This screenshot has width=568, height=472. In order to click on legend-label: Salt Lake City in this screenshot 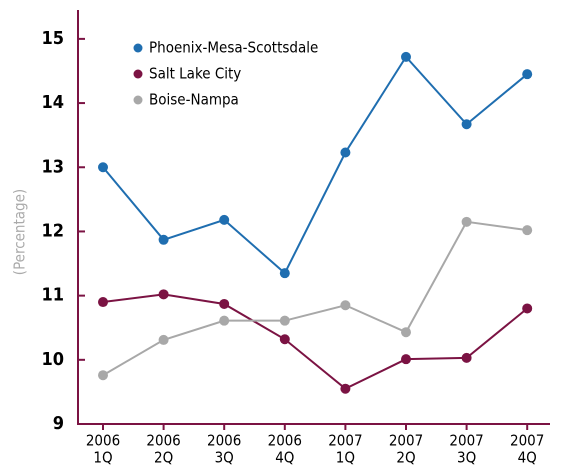, I will do `click(195, 74)`.